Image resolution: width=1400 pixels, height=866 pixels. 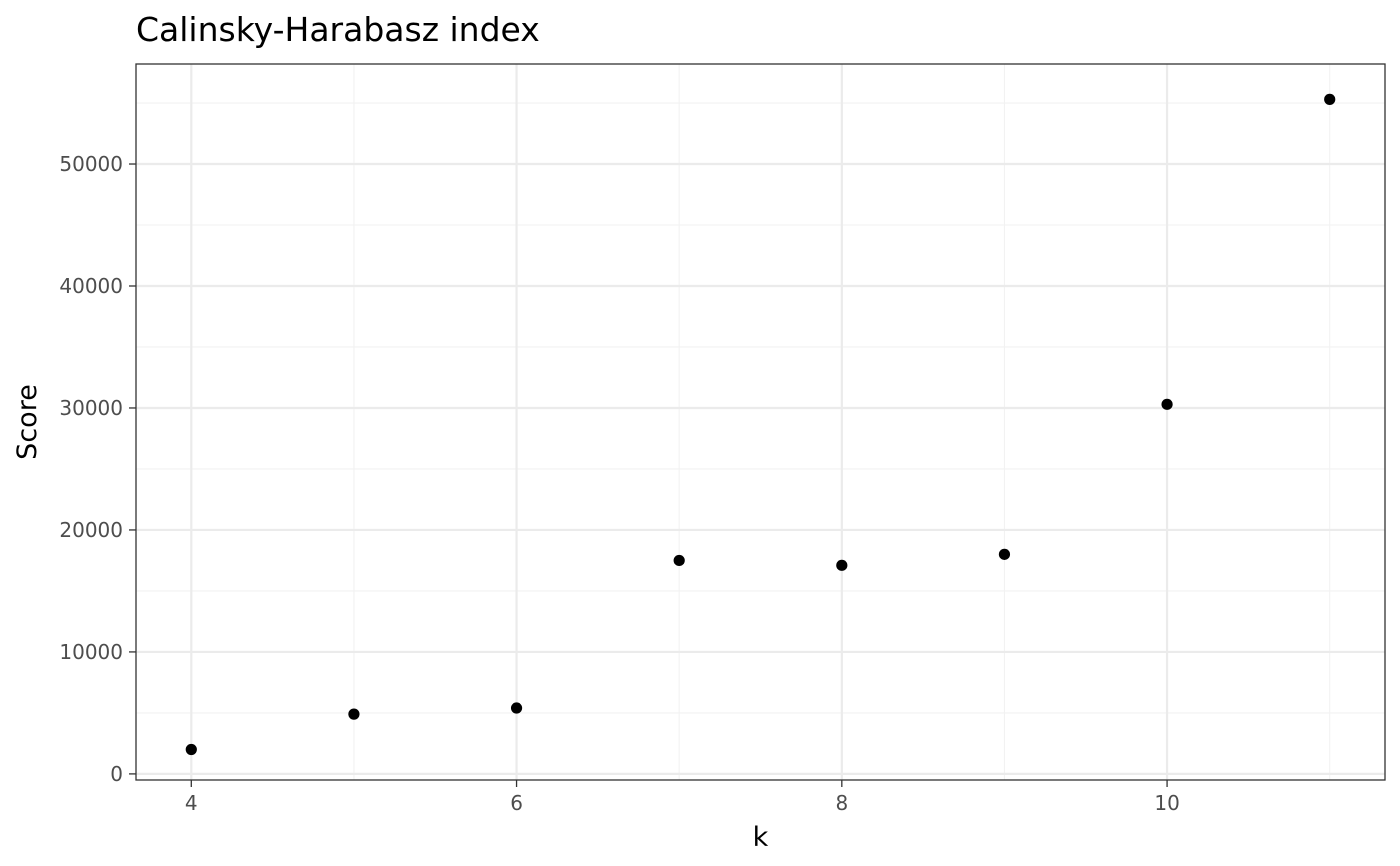 I want to click on x-tick-label: 8, so click(x=841, y=803).